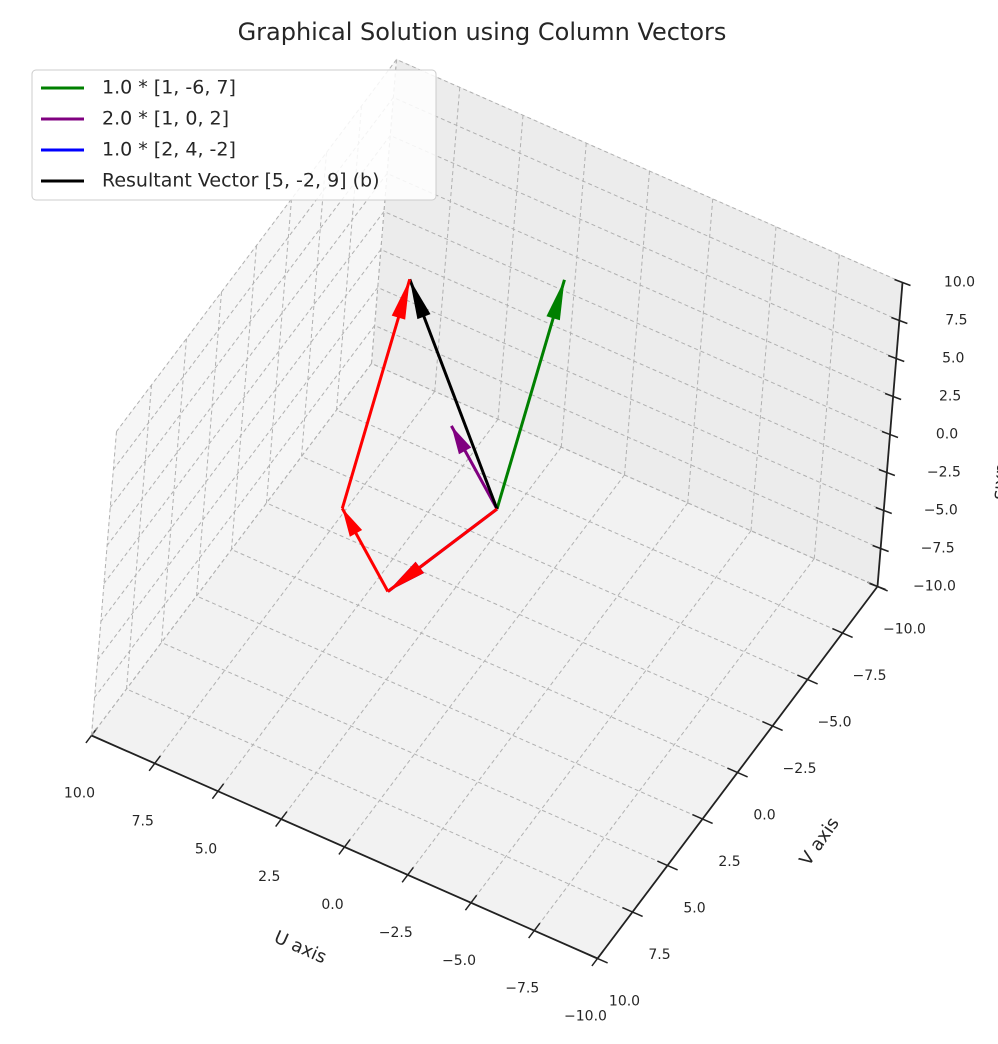  I want to click on x-tick-label: 5.0, so click(206, 849).